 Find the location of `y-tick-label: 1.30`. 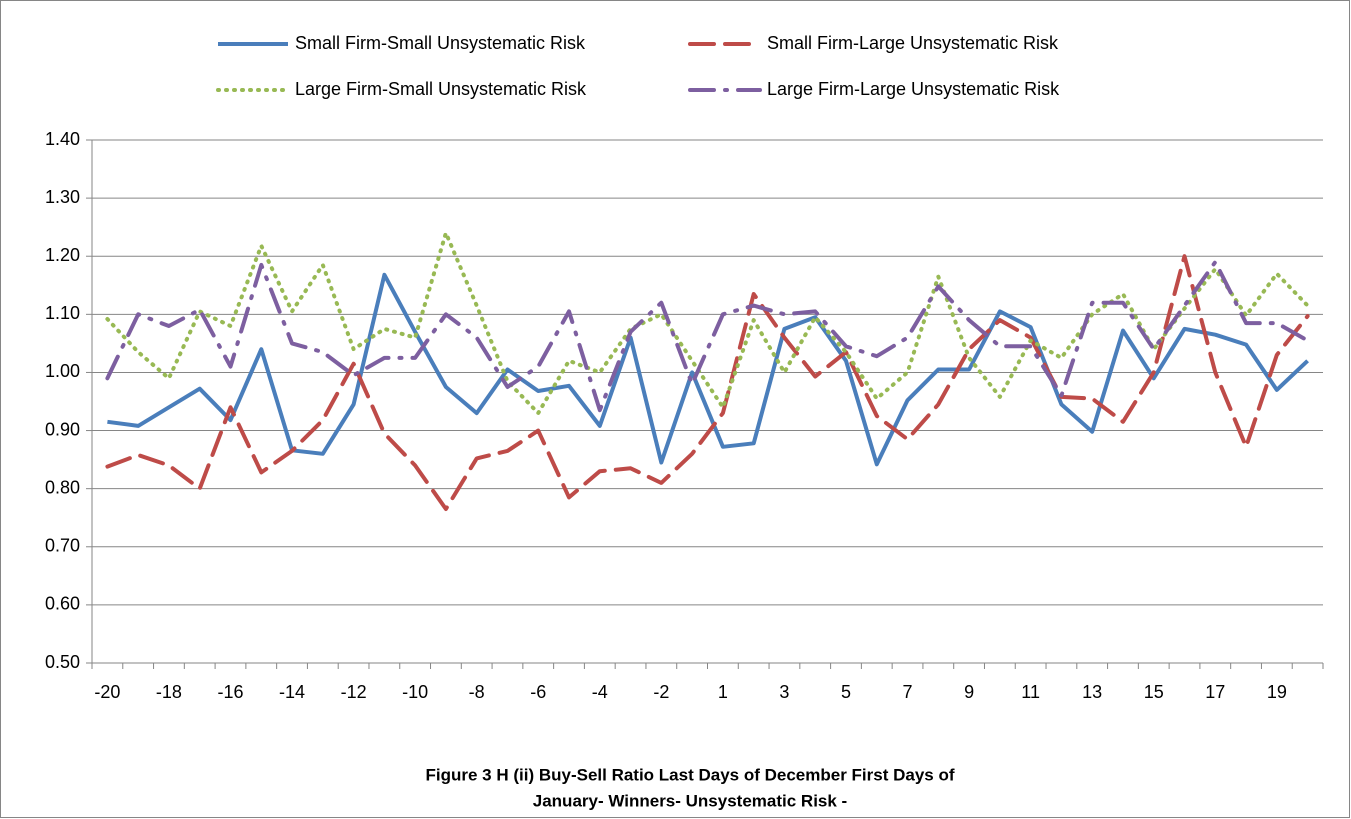

y-tick-label: 1.30 is located at coordinates (62, 197).